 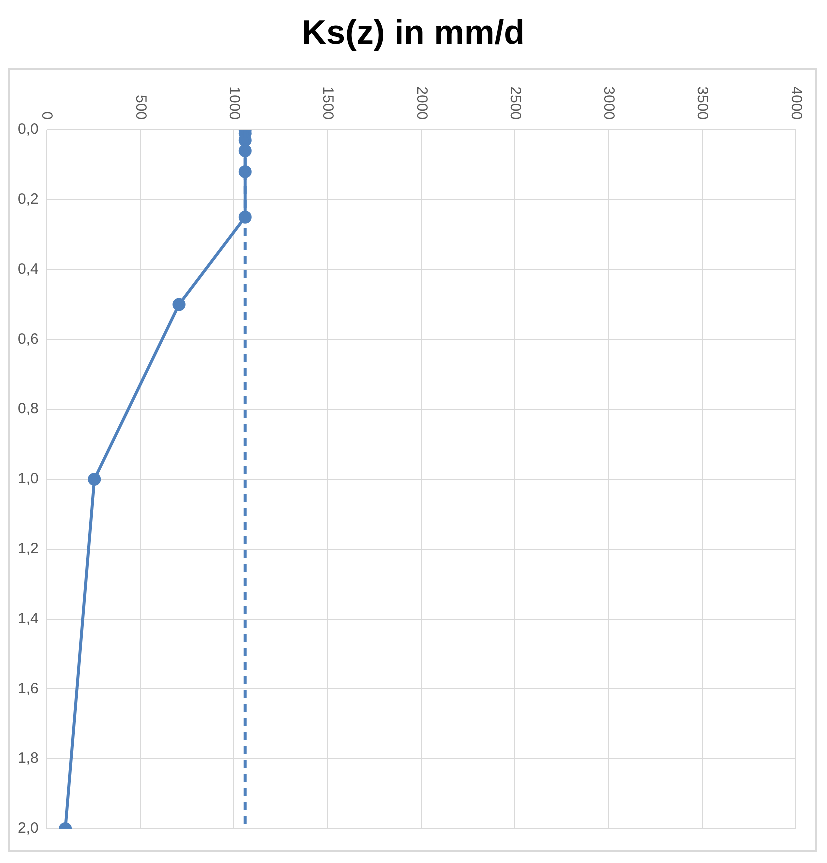 I want to click on y-tick-label: 0,8, so click(x=28, y=409).